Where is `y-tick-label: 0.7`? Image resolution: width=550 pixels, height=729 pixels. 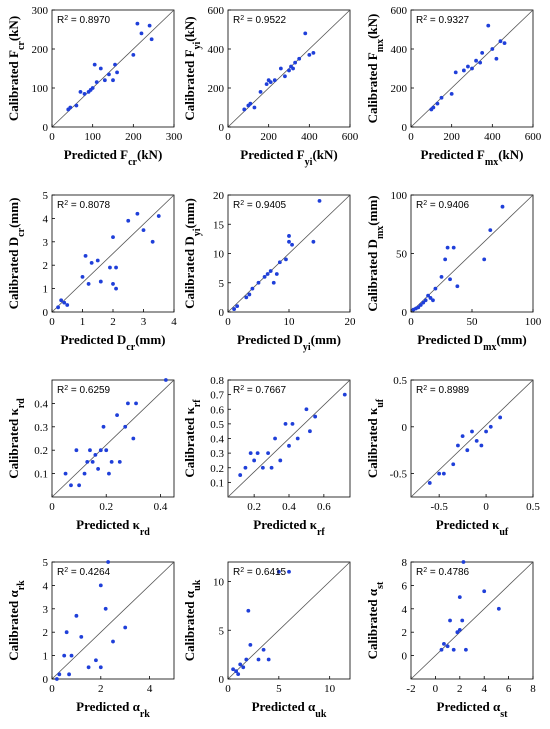
y-tick-label: 0.7 is located at coordinates (217, 396).